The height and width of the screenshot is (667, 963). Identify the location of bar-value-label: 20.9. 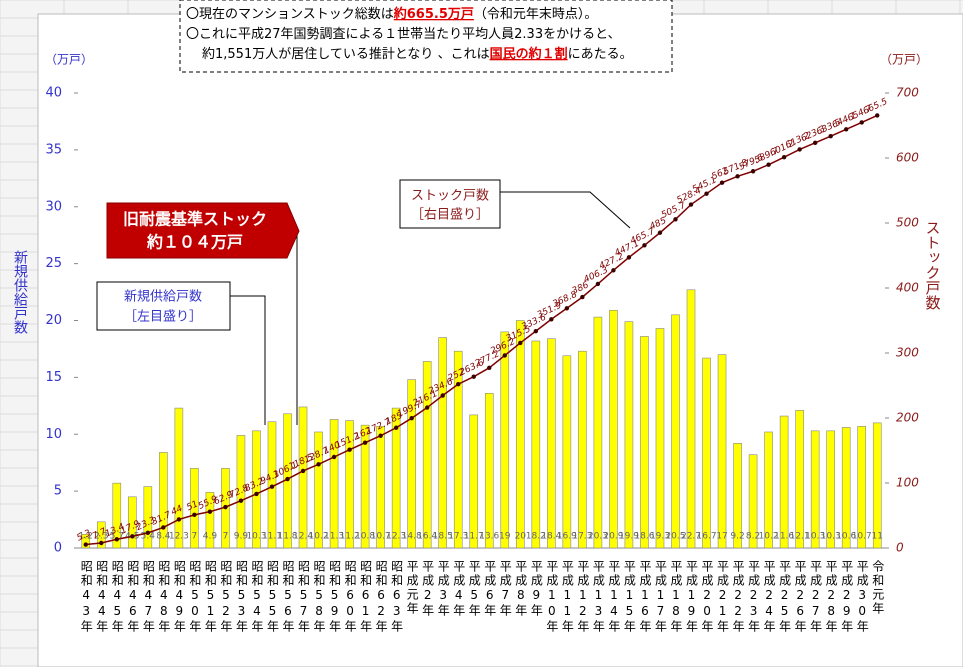
(613, 537).